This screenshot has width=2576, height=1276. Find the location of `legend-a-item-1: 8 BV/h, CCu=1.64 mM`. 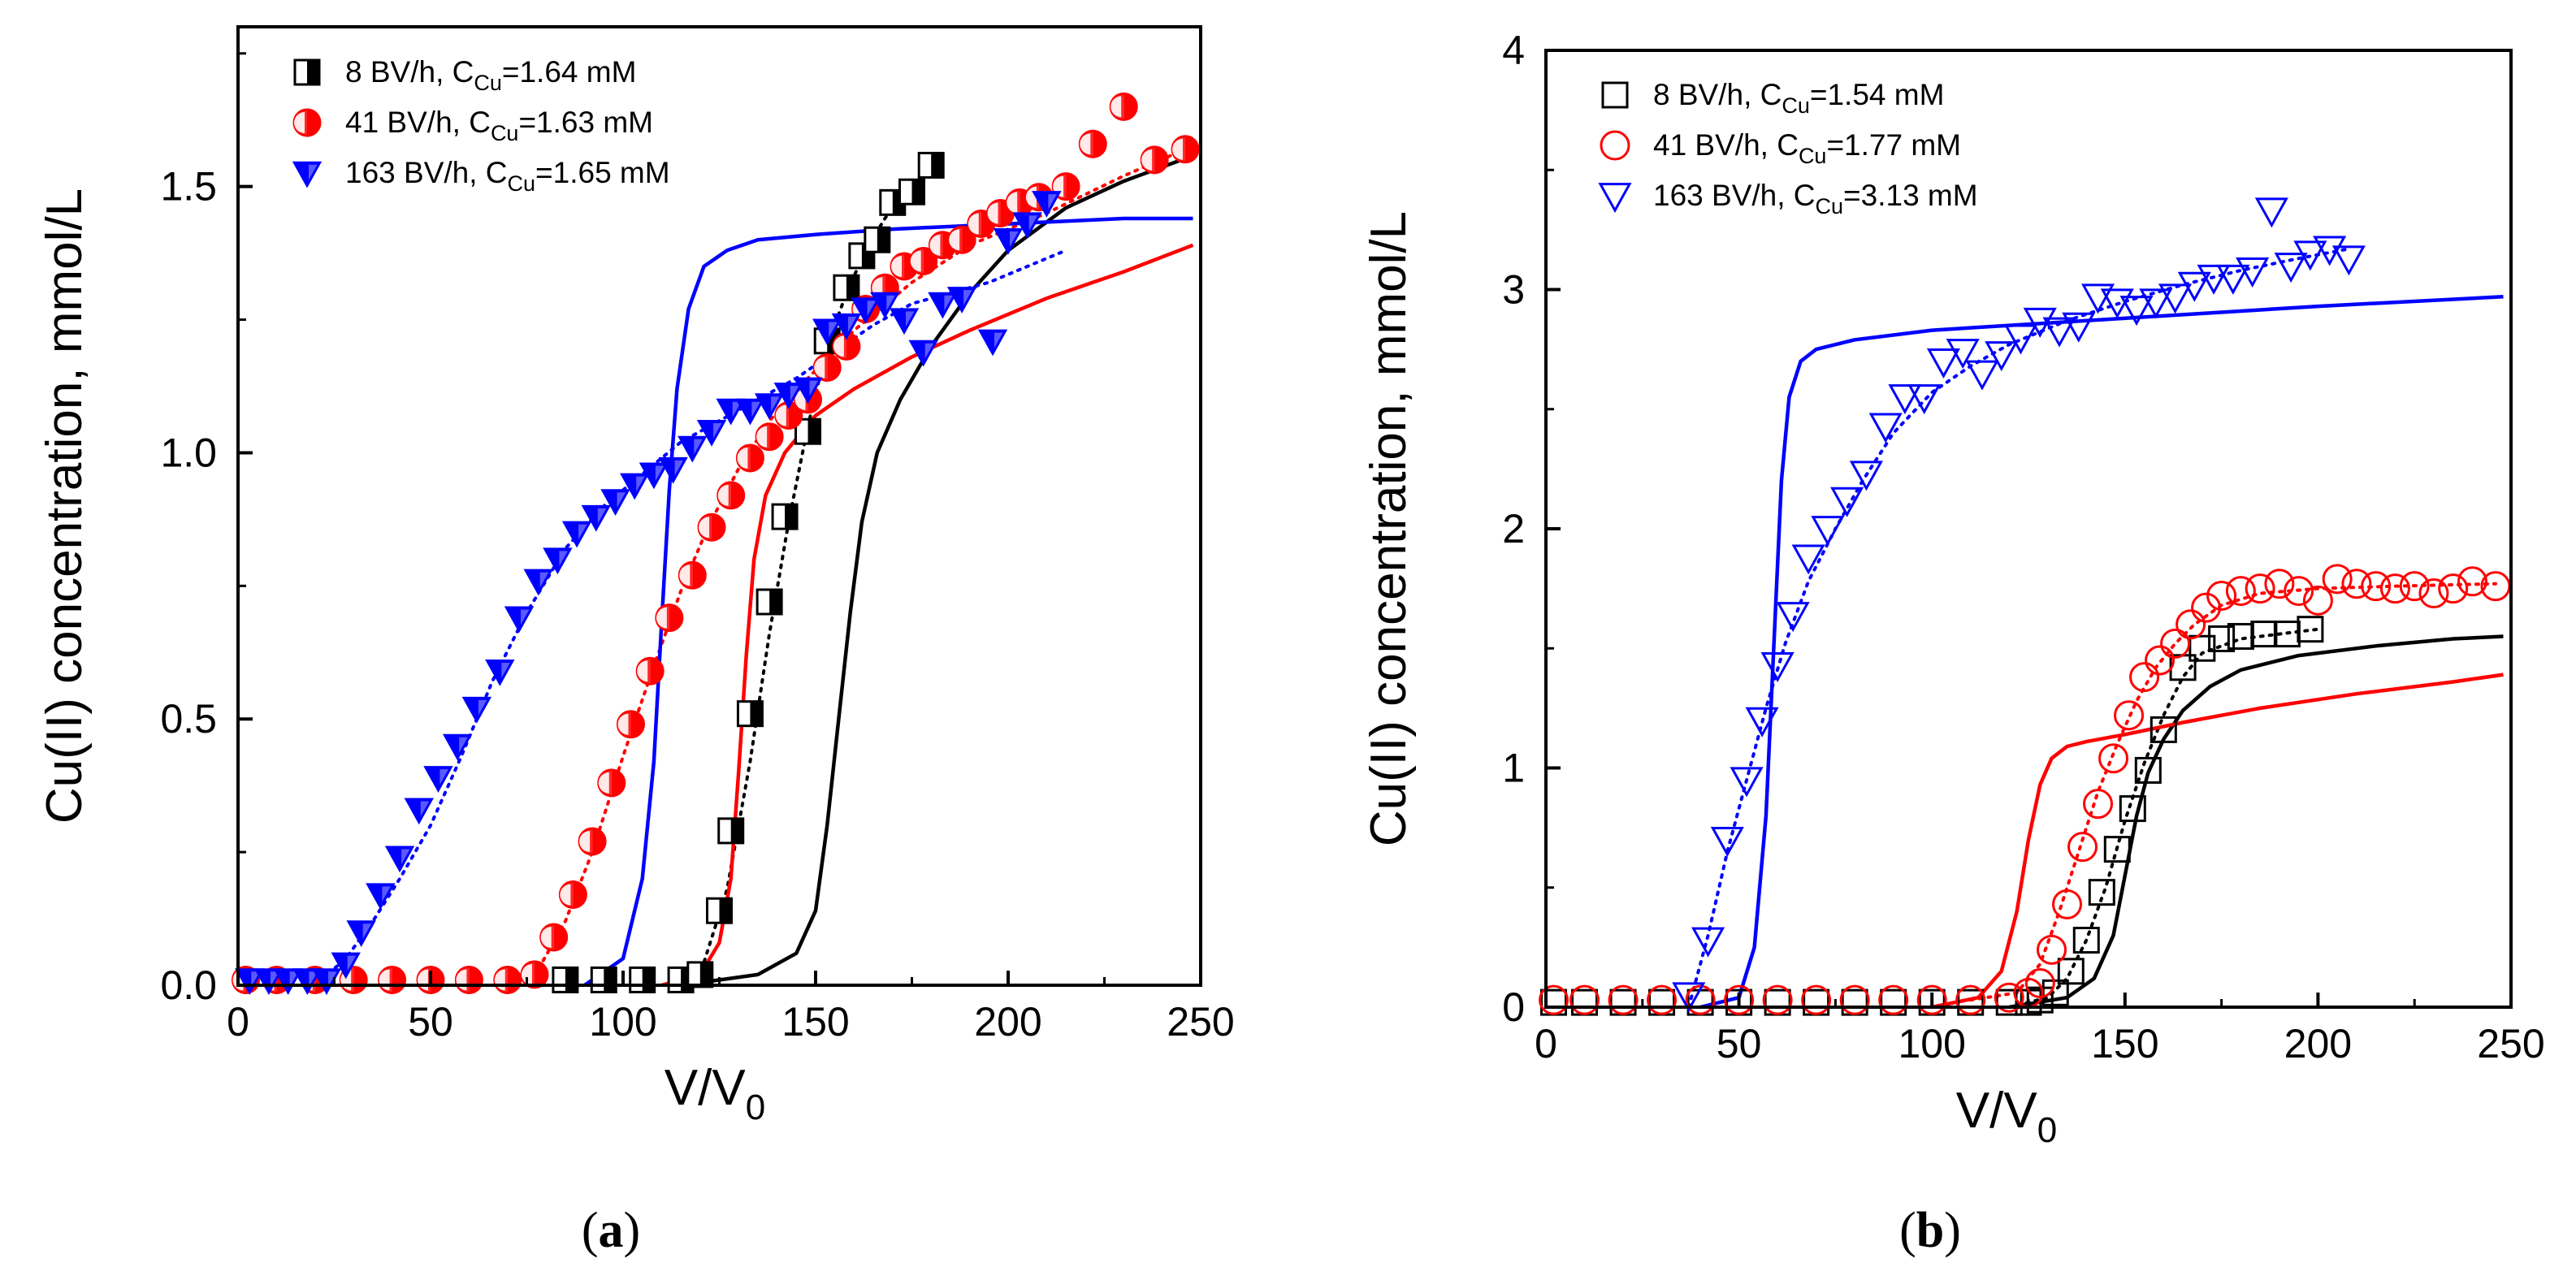

legend-a-item-1: 8 BV/h, CCu=1.64 mM is located at coordinates (464, 75).